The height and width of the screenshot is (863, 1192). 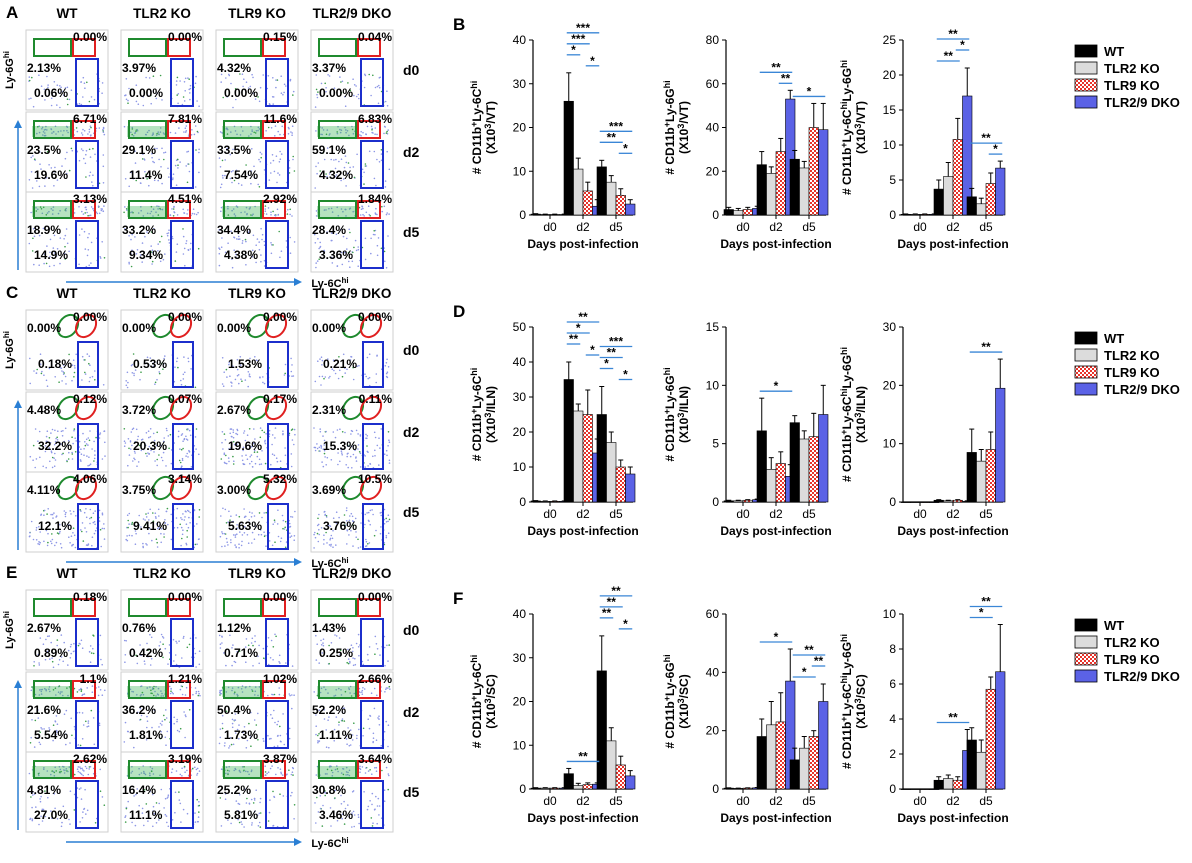 What do you see at coordinates (90, 119) in the screenshot?
I see `gate-percent-red: 6.71%` at bounding box center [90, 119].